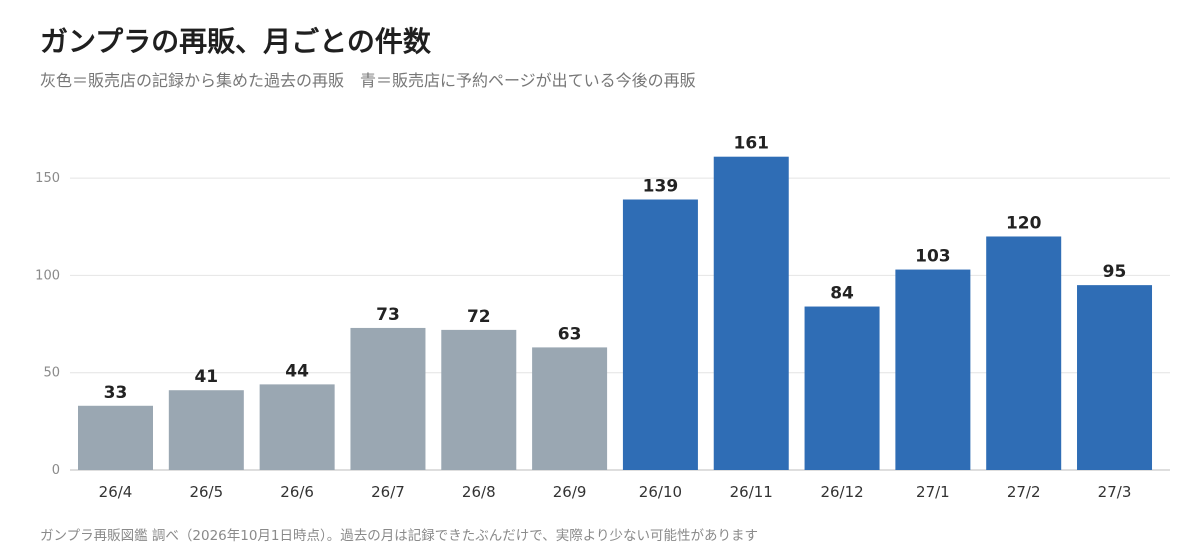 The height and width of the screenshot is (560, 1200). I want to click on y-axis-ticks: 0 50 100 150, so click(47, 324).